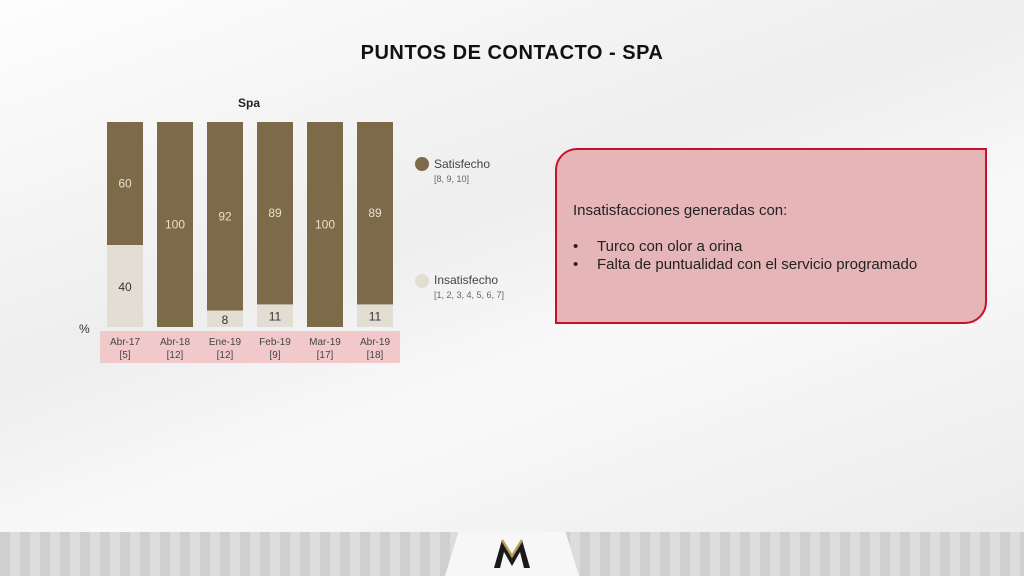 The height and width of the screenshot is (576, 1024). I want to click on category-axis-band, so click(250, 347).